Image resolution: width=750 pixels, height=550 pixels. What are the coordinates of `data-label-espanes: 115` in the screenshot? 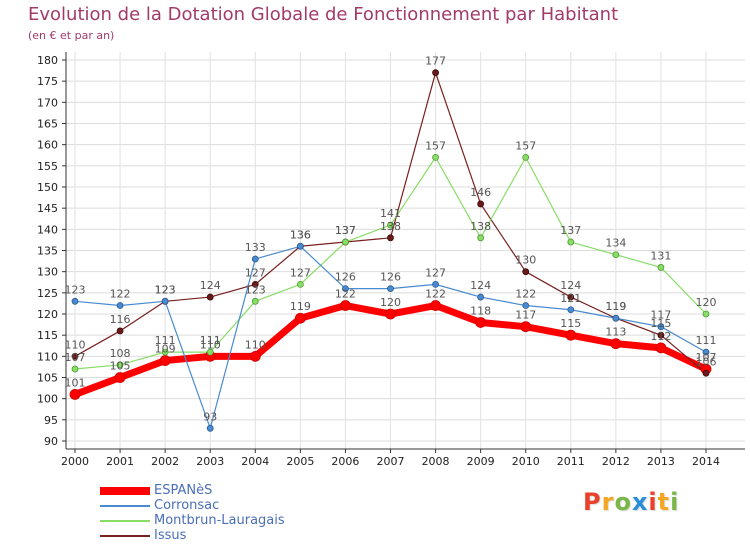 It's located at (570, 323).